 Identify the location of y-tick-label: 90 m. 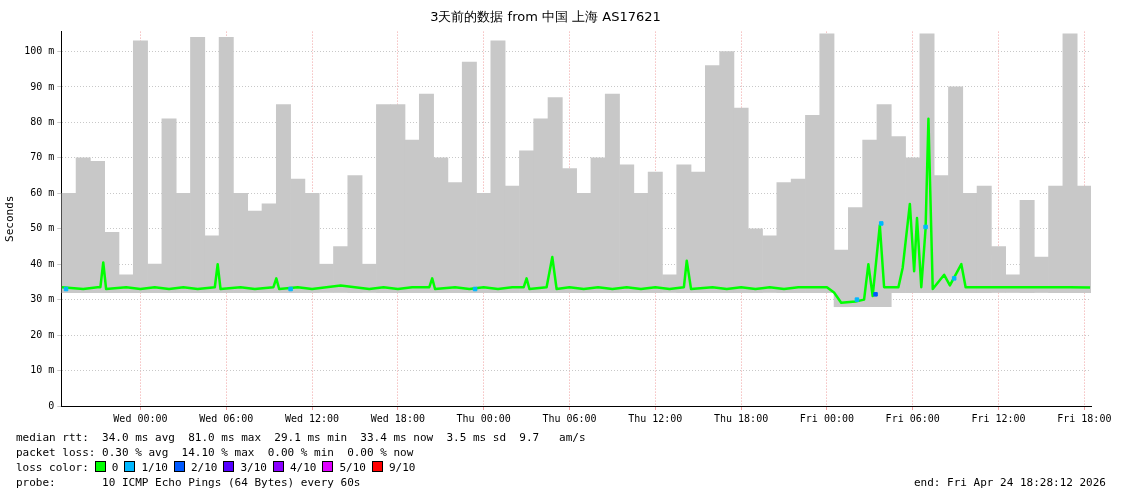
(42, 86).